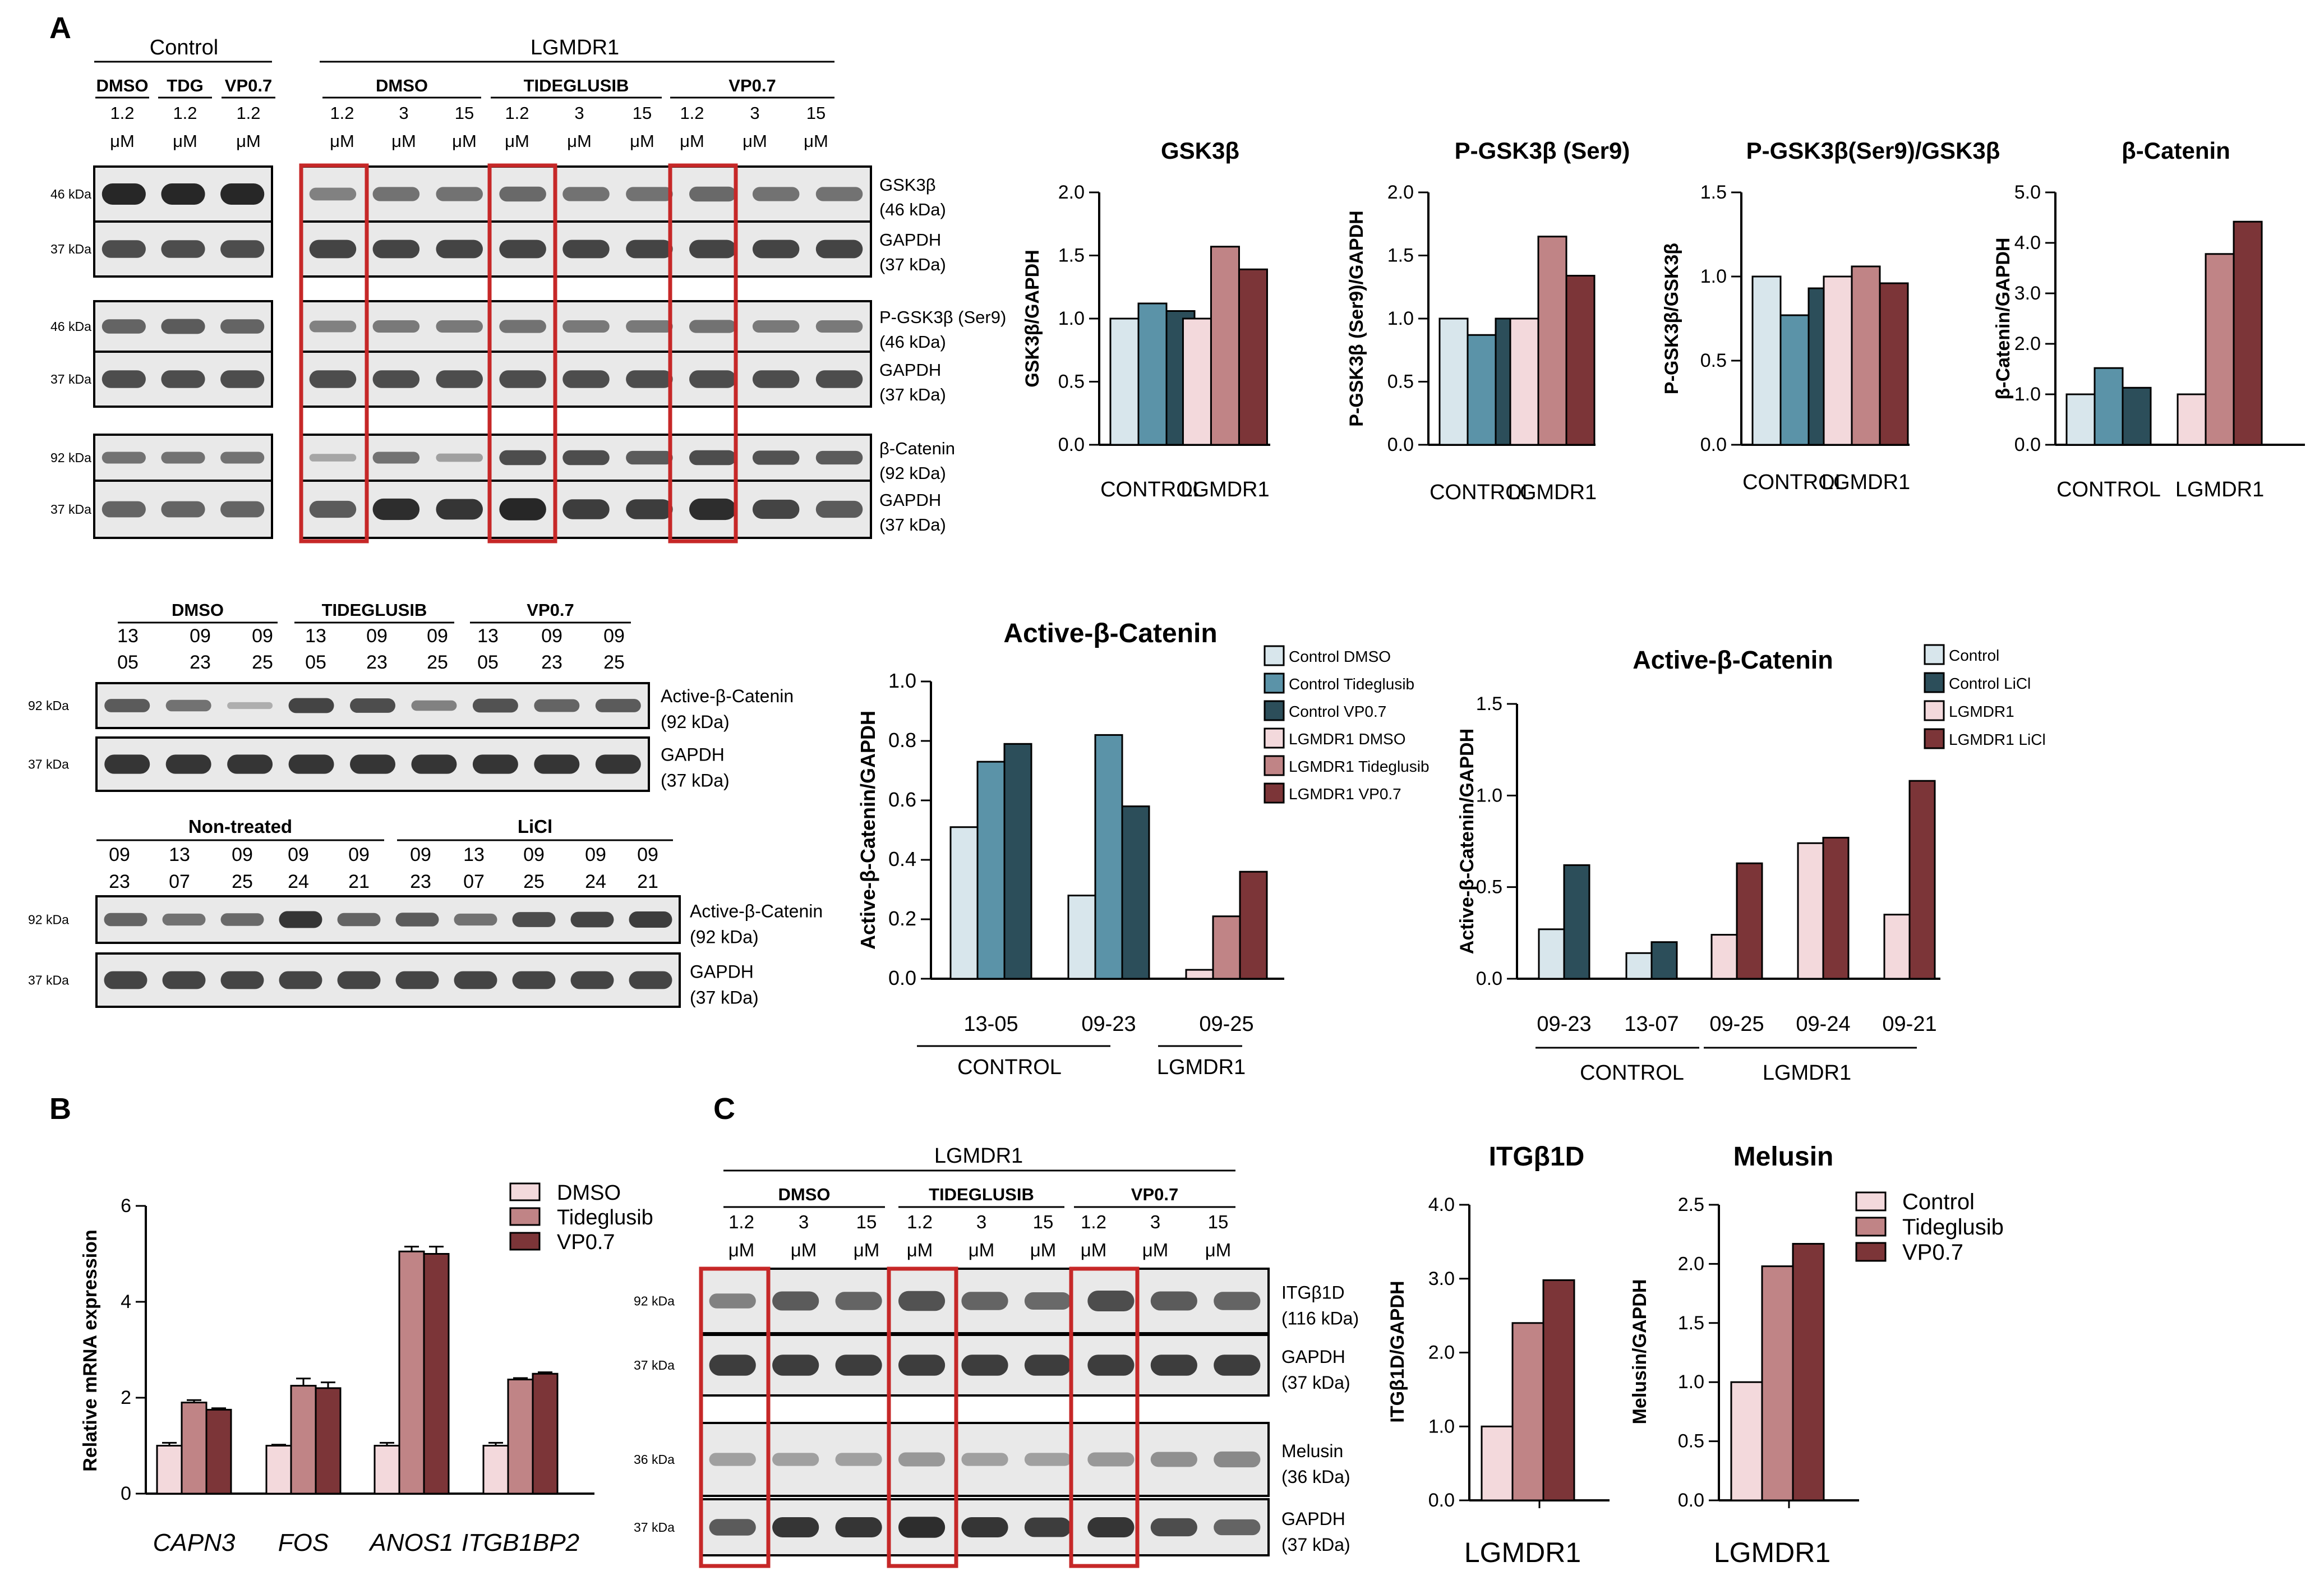  What do you see at coordinates (902, 918) in the screenshot?
I see `y-tick-label: 0.2` at bounding box center [902, 918].